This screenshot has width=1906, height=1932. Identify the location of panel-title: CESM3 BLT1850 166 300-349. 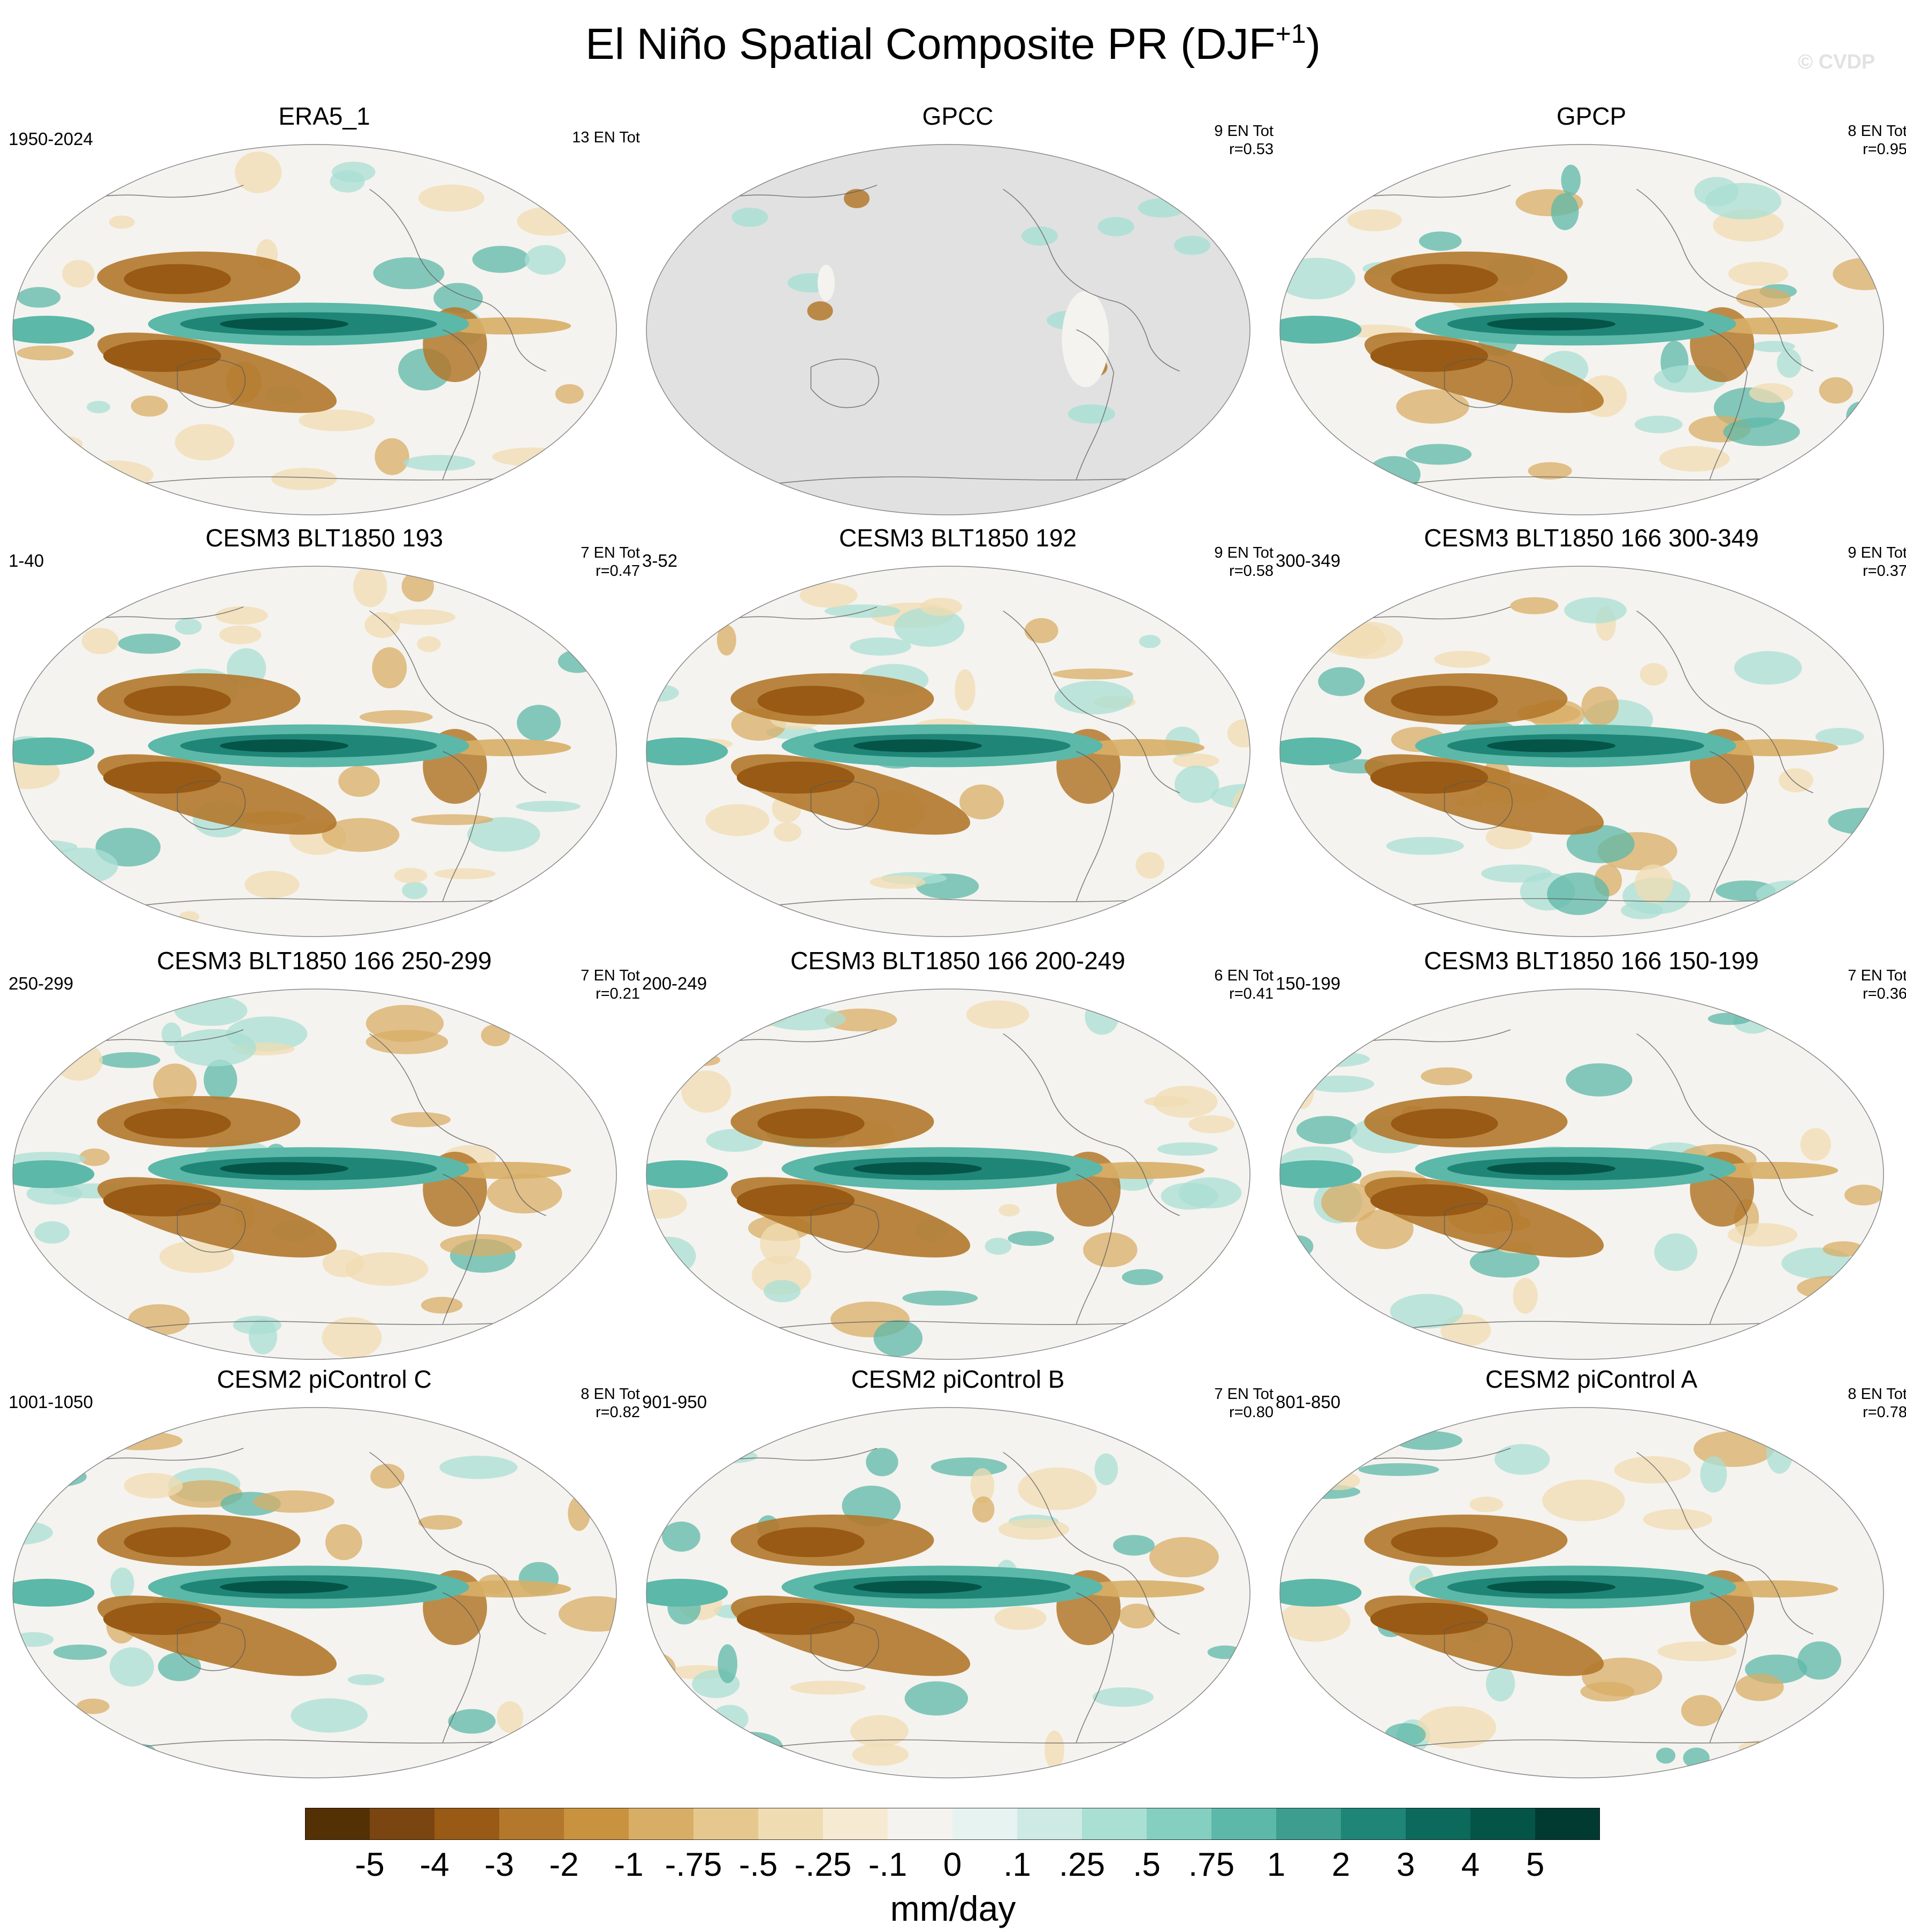
(1591, 538).